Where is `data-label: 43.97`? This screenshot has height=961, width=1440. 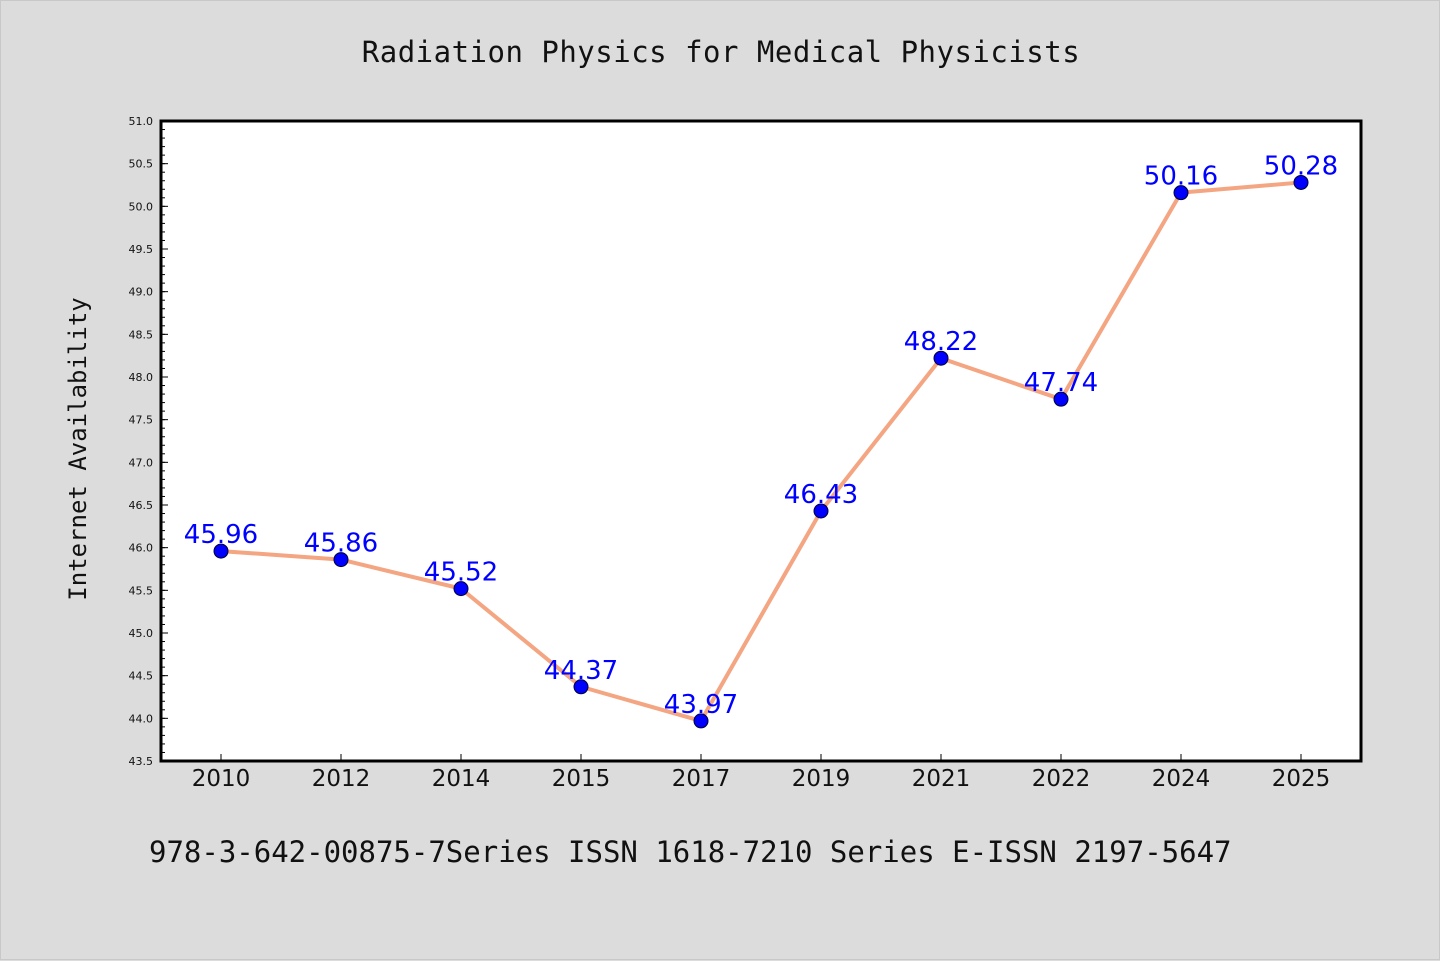
data-label: 43.97 is located at coordinates (701, 705).